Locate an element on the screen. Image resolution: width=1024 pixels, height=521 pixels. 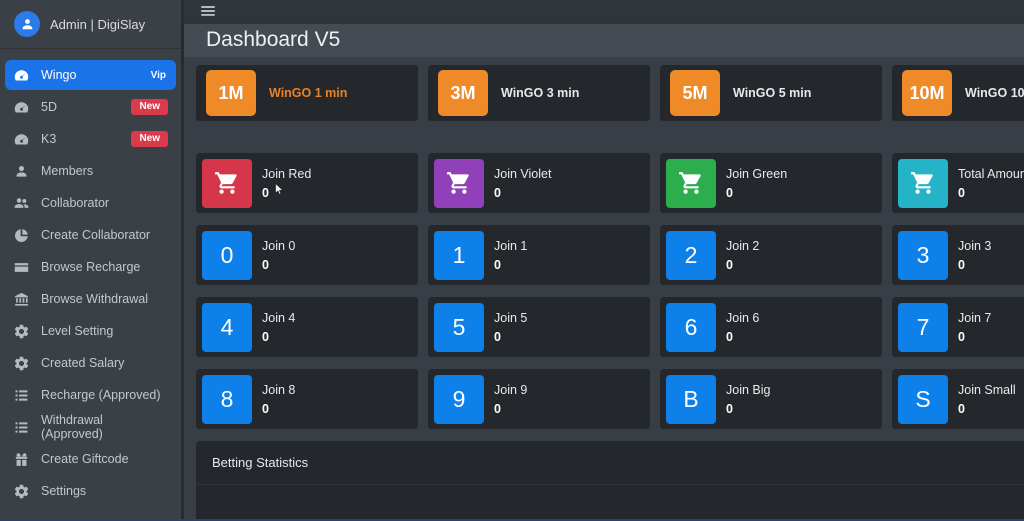
sidebar-item-settings: Settings is located at coordinates (90, 491).